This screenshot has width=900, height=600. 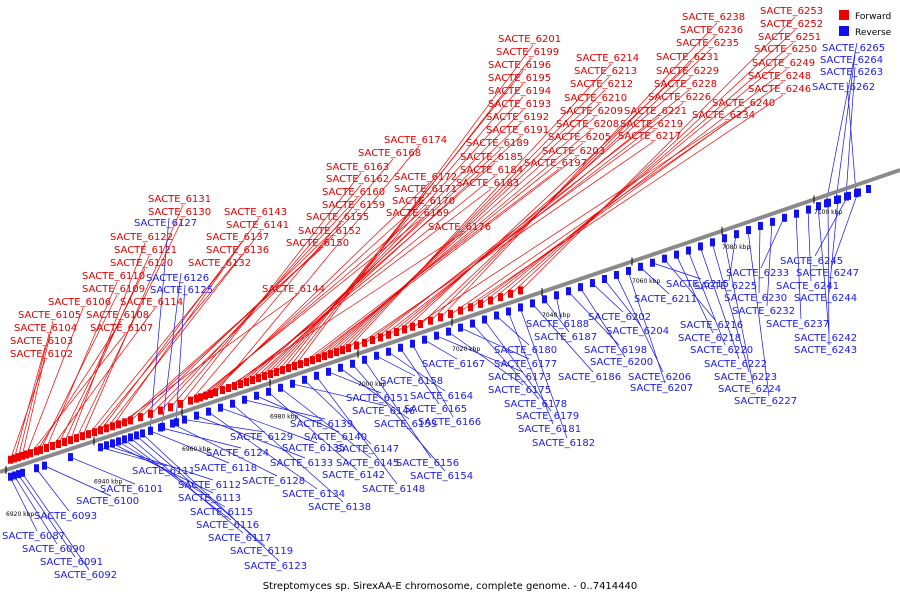 What do you see at coordinates (661, 388) in the screenshot?
I see `reverse-gene-label: SACTE_6207` at bounding box center [661, 388].